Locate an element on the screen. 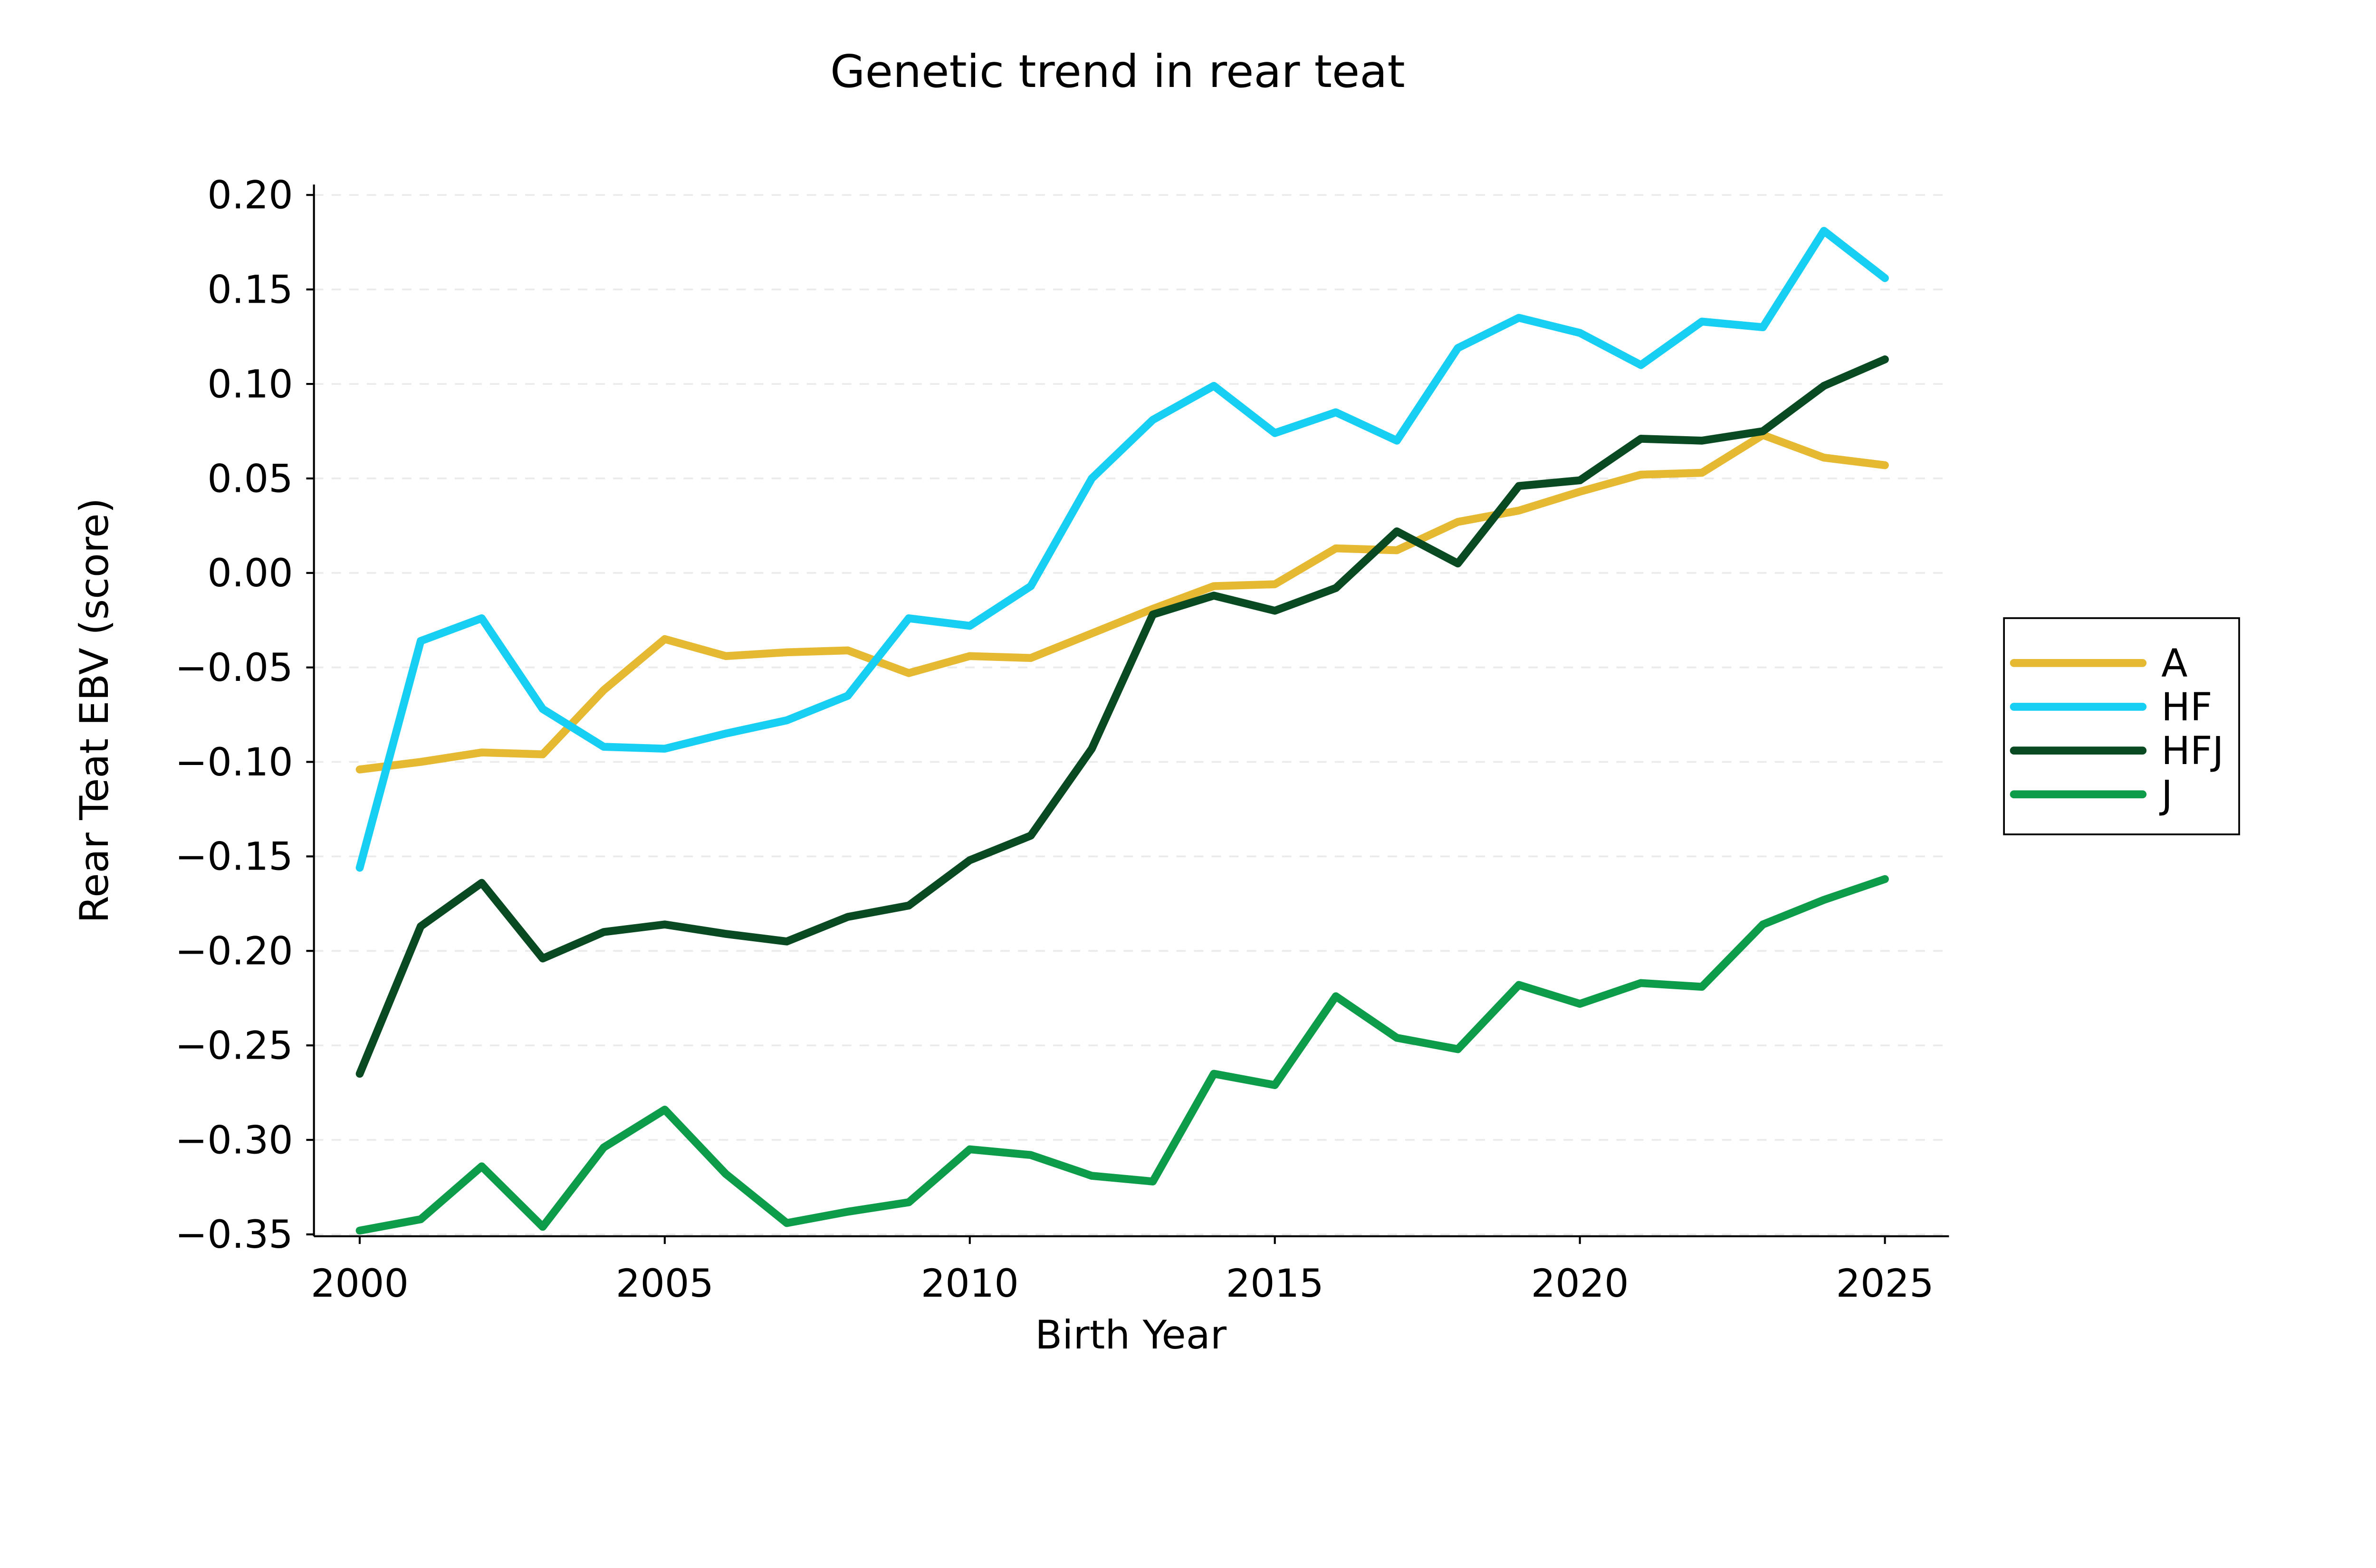 The width and height of the screenshot is (2376, 1568). legend-box is located at coordinates (2121, 726).